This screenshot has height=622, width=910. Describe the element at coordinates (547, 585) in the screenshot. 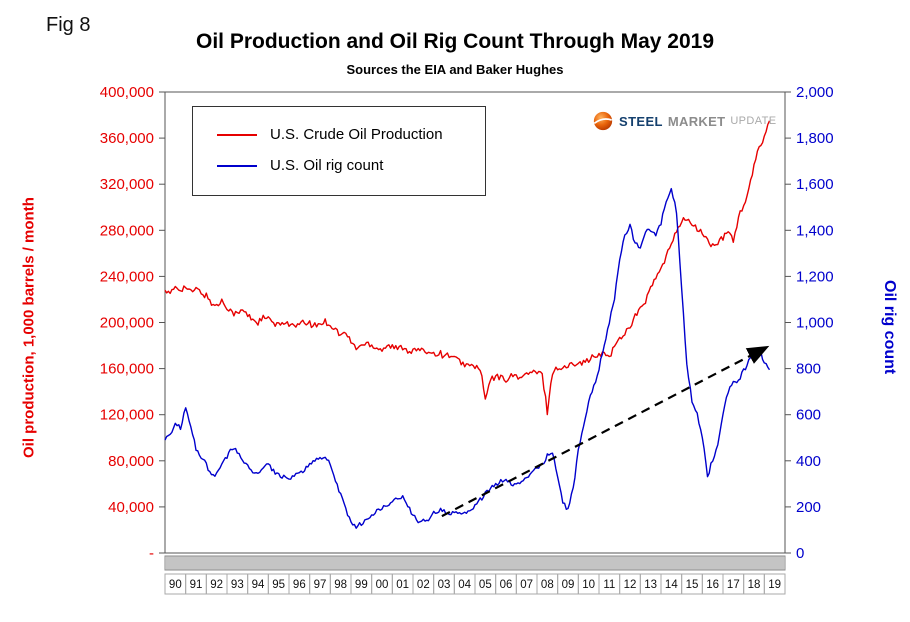

I see `x-axis-year-label: 08` at that location.